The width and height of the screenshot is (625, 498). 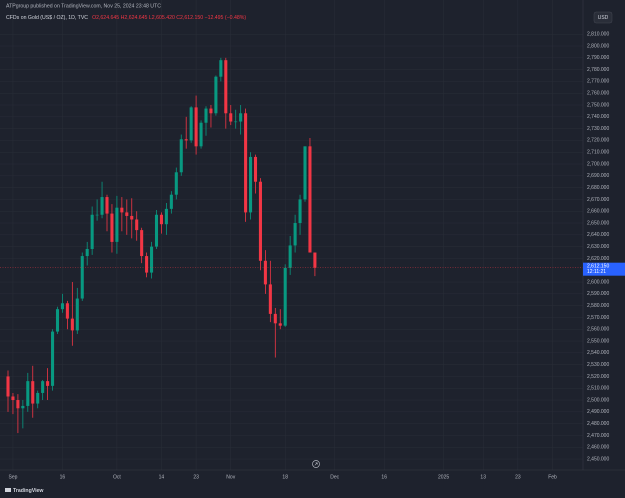 What do you see at coordinates (598, 105) in the screenshot?
I see `y-tick-label: 2,750.000` at bounding box center [598, 105].